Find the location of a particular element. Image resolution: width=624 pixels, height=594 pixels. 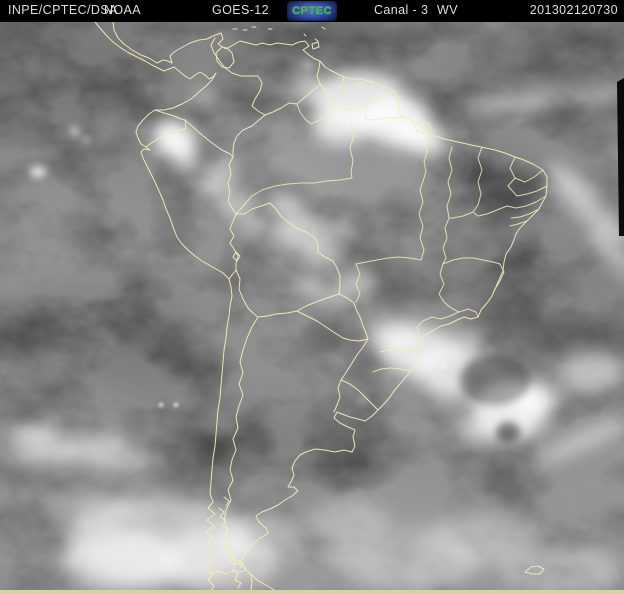

pinpoint-cloud-layer is located at coordinates (302, 386).